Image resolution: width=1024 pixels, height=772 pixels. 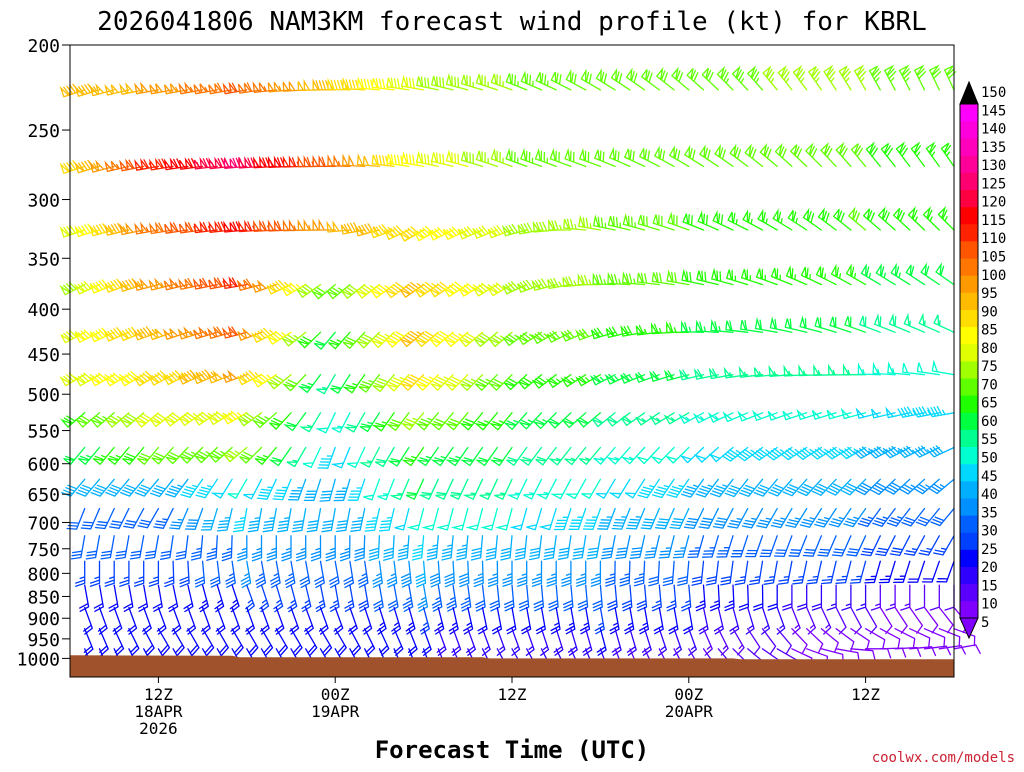 What do you see at coordinates (43, 640) in the screenshot?
I see `y-tick-label: 950` at bounding box center [43, 640].